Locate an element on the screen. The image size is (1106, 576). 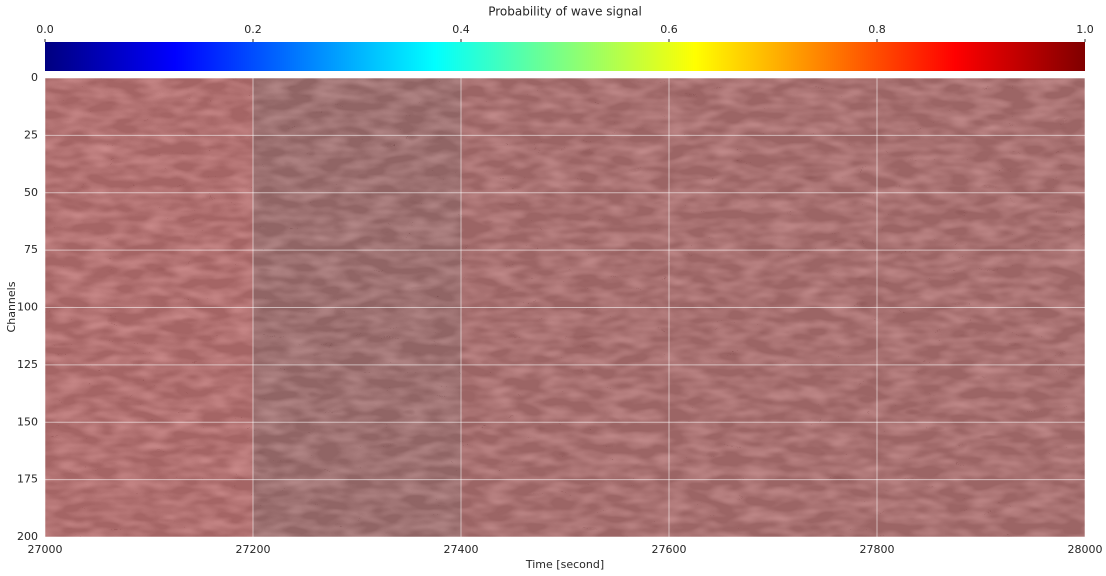
y-tick-label: 125 is located at coordinates (27, 364).